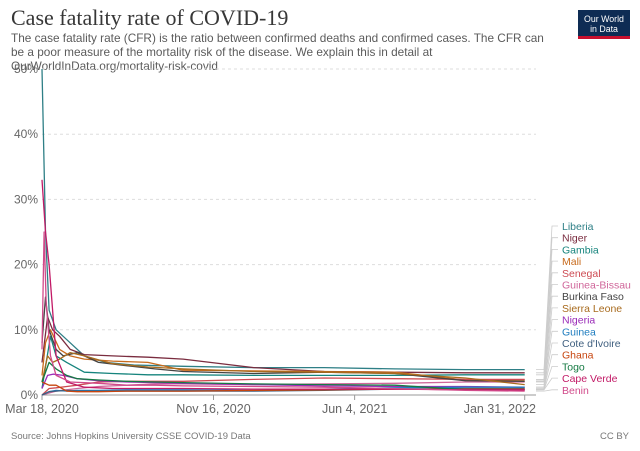 The image size is (640, 451). Describe the element at coordinates (26, 265) in the screenshot. I see `y-tick-label: 20%` at that location.